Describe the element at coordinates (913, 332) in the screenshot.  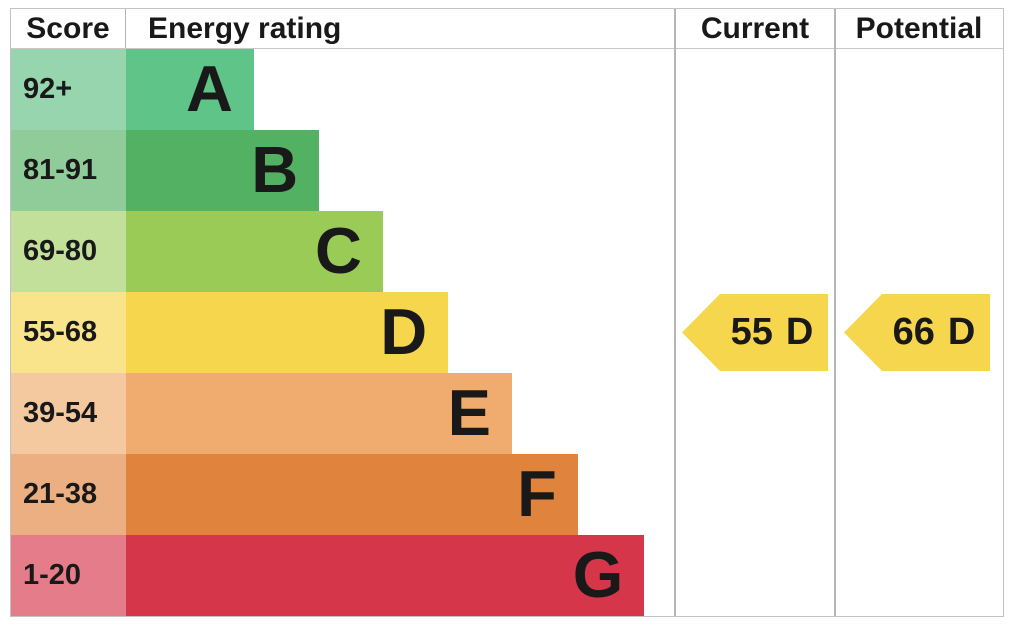
I see `potential-score-value: 66` at that location.